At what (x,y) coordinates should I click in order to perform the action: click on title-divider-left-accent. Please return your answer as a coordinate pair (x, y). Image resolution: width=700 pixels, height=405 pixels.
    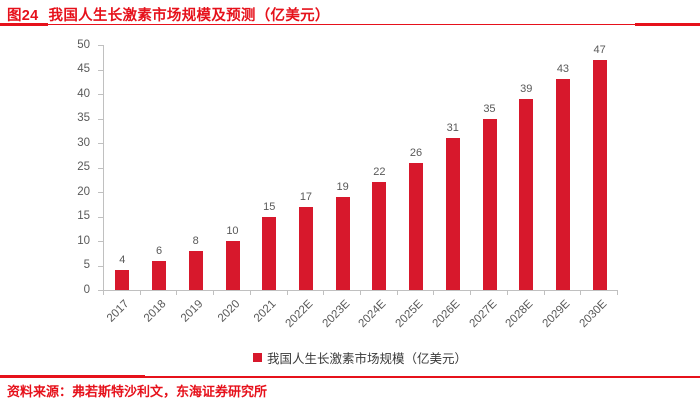
    Looking at the image, I should click on (24, 24).